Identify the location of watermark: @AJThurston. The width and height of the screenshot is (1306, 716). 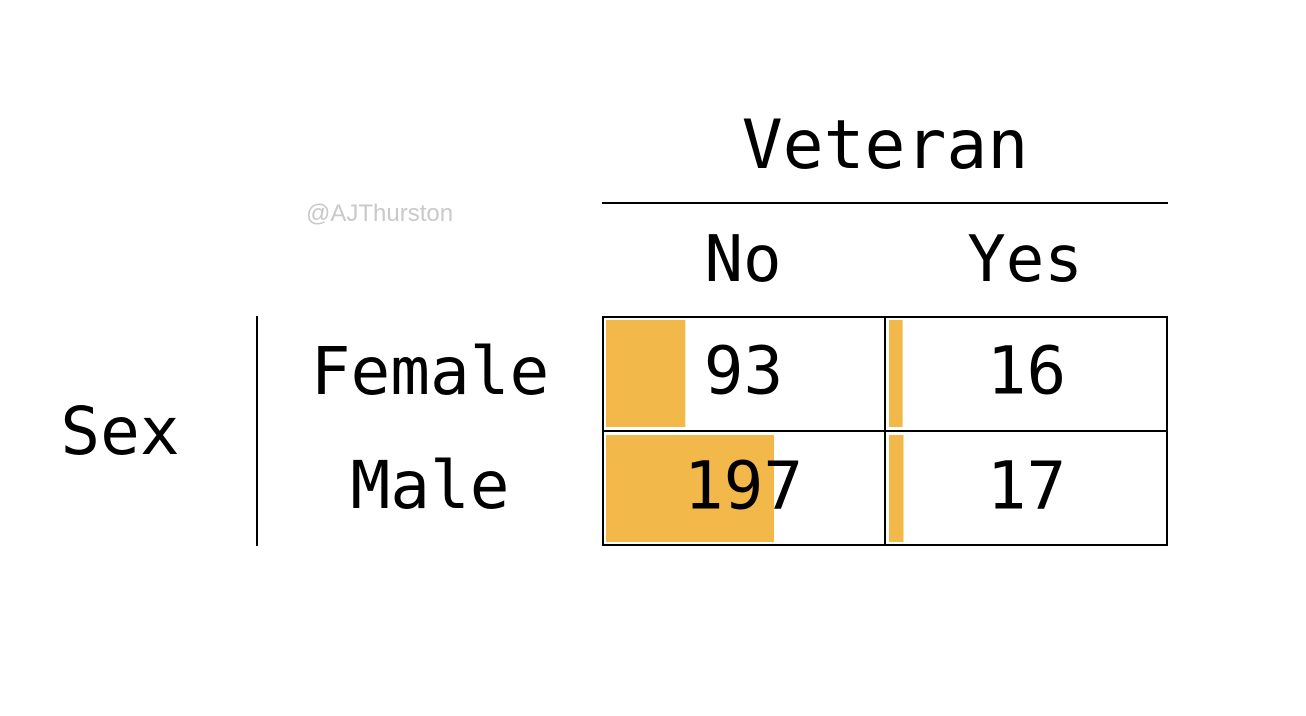
(380, 213).